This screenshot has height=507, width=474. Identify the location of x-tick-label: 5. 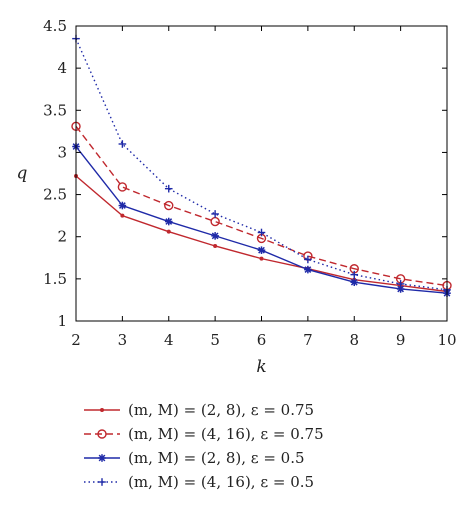
(215, 340).